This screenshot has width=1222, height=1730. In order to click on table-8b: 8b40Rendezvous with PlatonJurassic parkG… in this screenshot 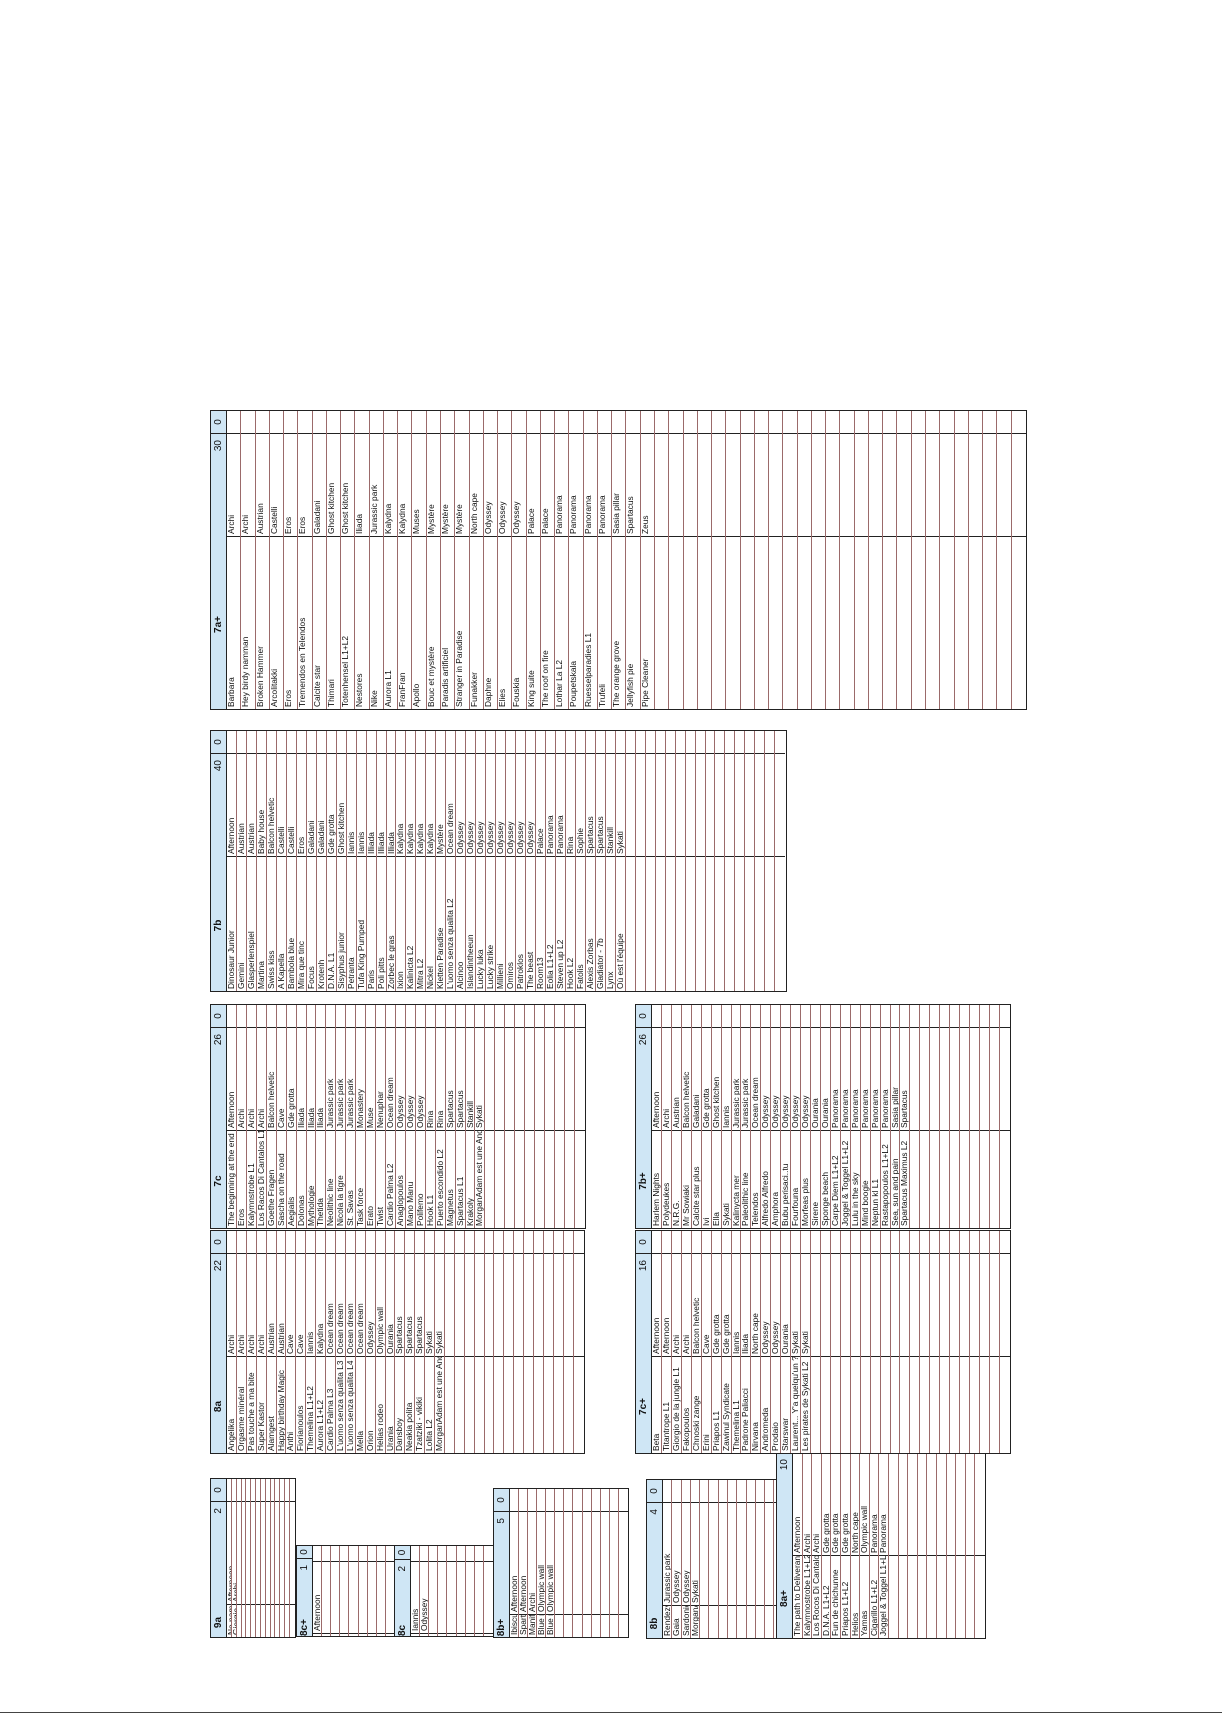, I will do `click(720, 1559)`.